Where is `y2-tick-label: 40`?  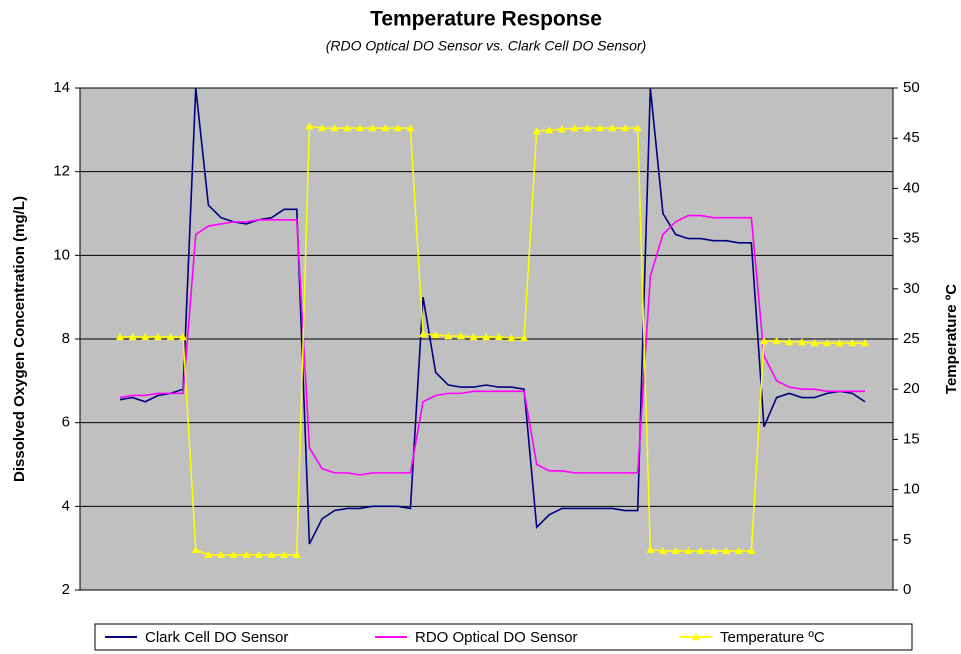
y2-tick-label: 40 is located at coordinates (911, 187).